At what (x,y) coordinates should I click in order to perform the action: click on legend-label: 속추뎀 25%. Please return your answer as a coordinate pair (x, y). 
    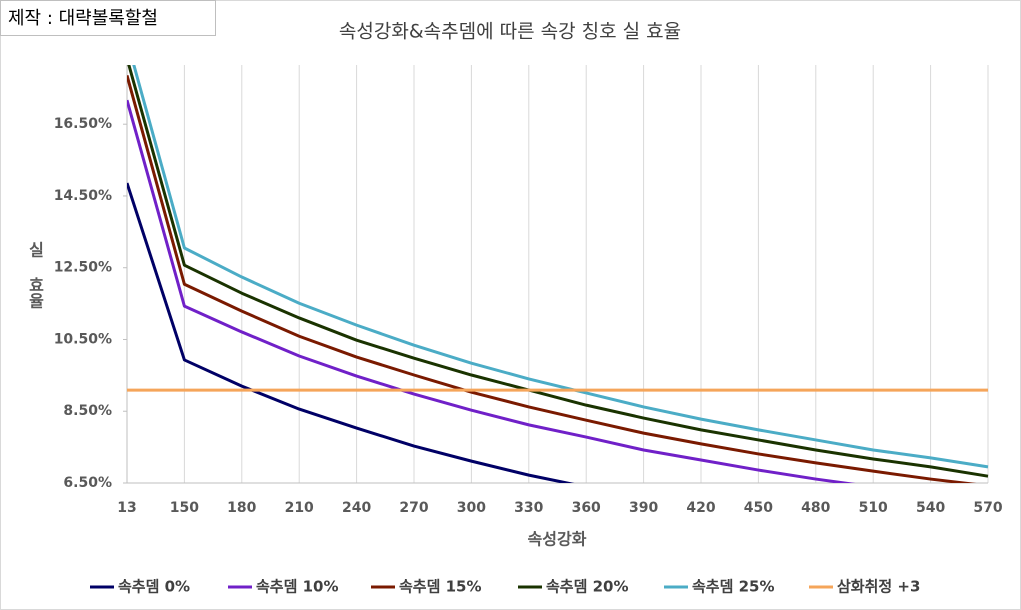
    Looking at the image, I should click on (733, 587).